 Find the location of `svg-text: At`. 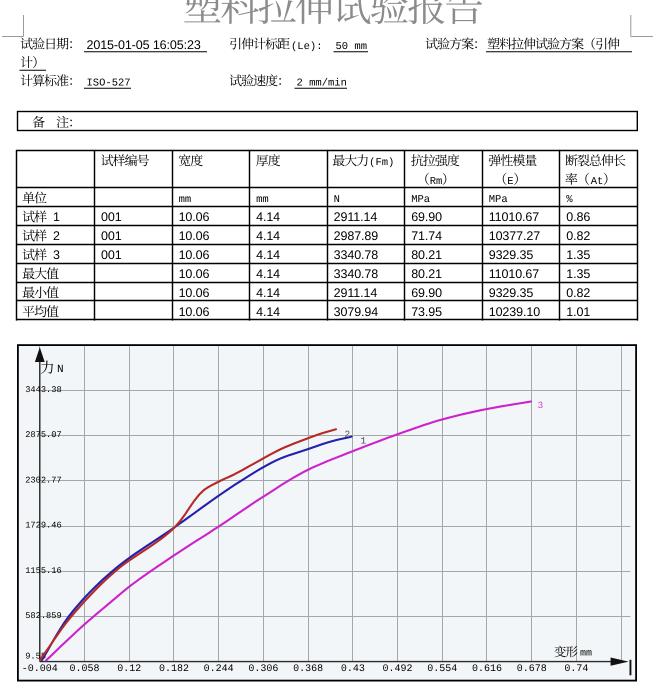

svg-text: At is located at coordinates (597, 182).